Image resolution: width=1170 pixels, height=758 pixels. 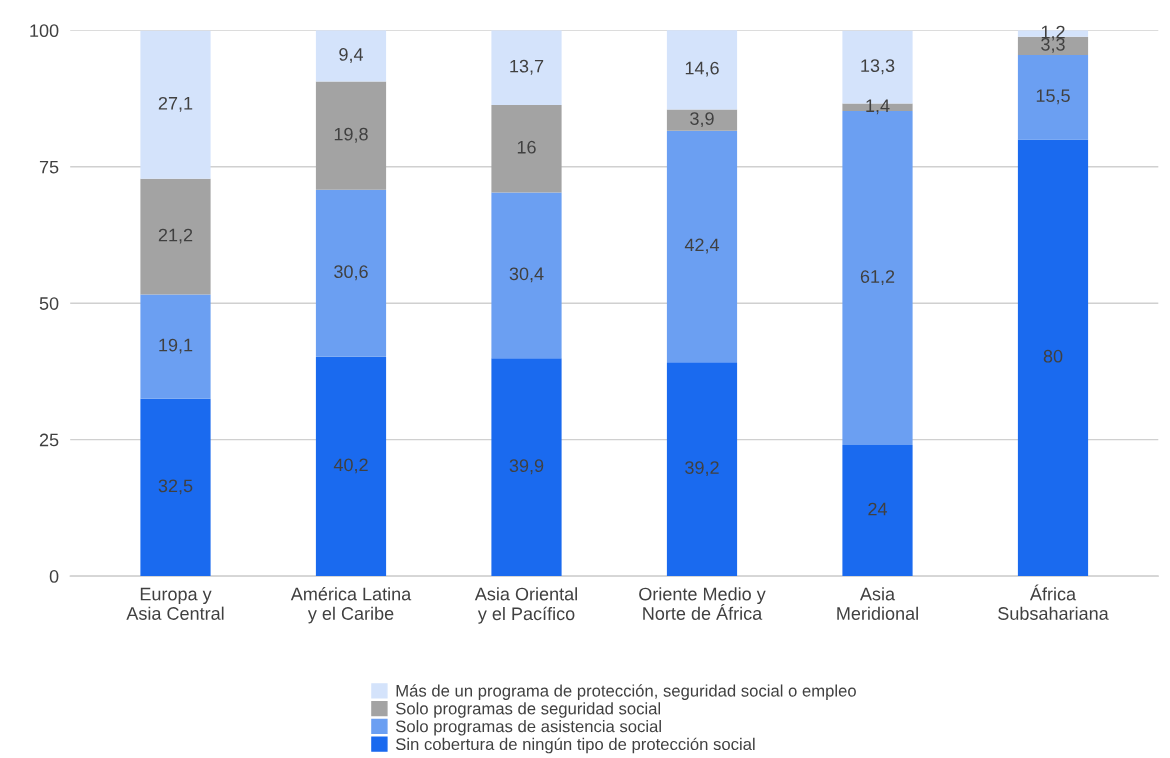 What do you see at coordinates (877, 278) in the screenshot?
I see `data-label: 61,2` at bounding box center [877, 278].